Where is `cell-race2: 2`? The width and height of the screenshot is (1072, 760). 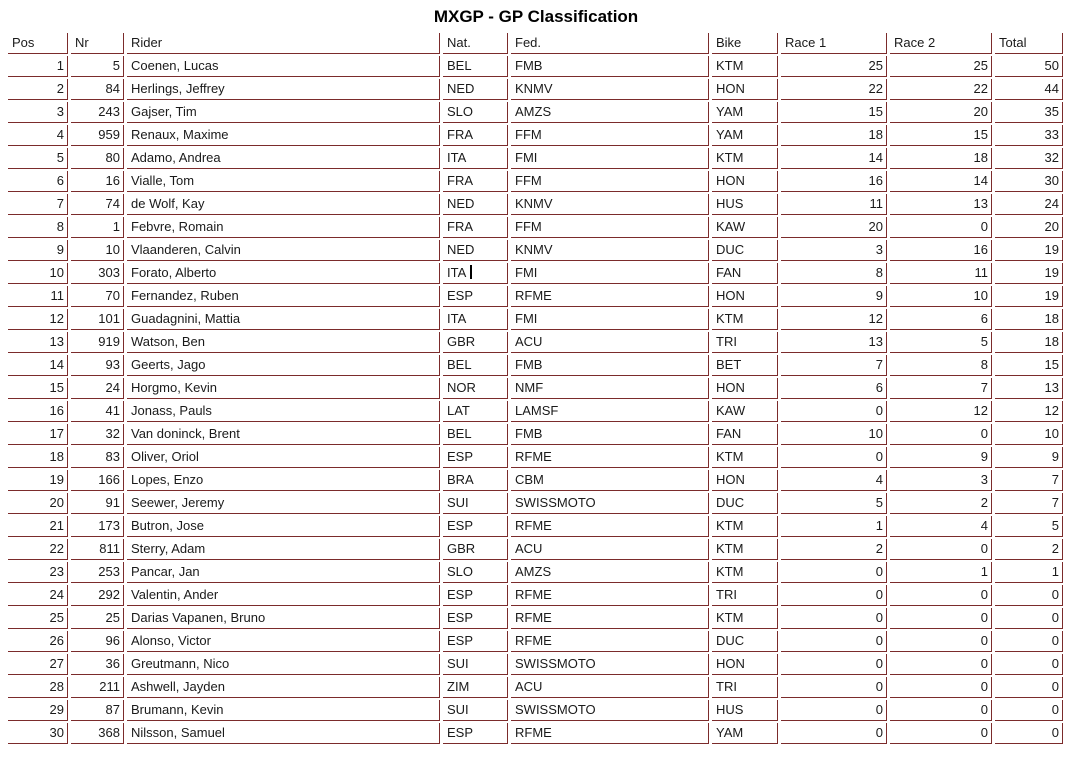 cell-race2: 2 is located at coordinates (941, 503).